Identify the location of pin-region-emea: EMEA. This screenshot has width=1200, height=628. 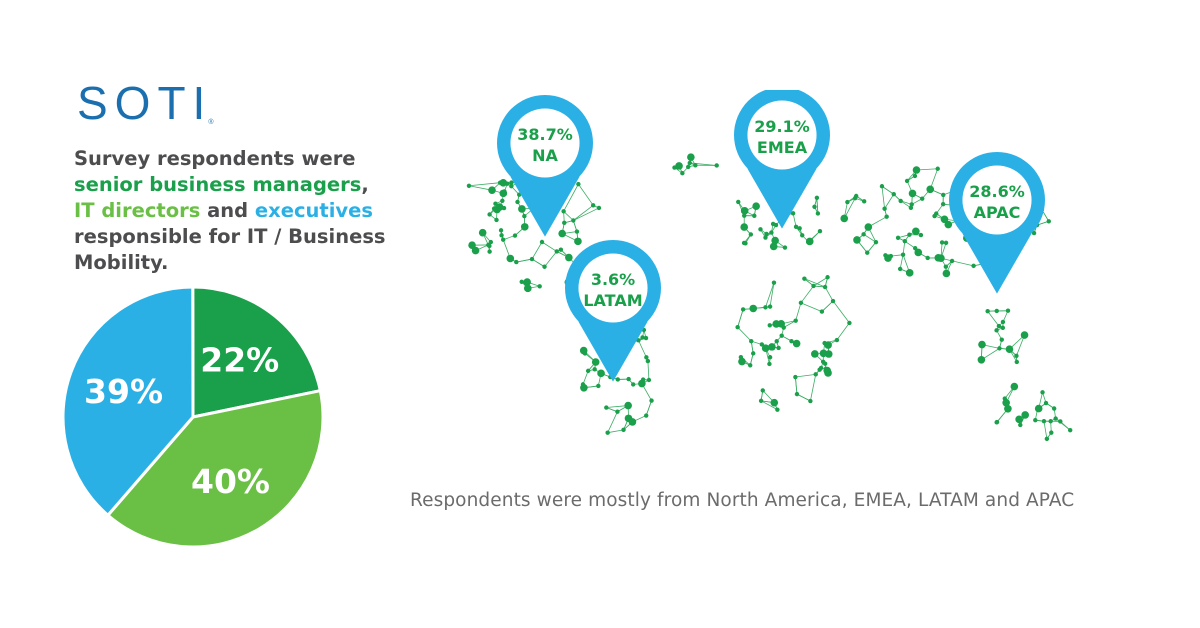
(782, 147).